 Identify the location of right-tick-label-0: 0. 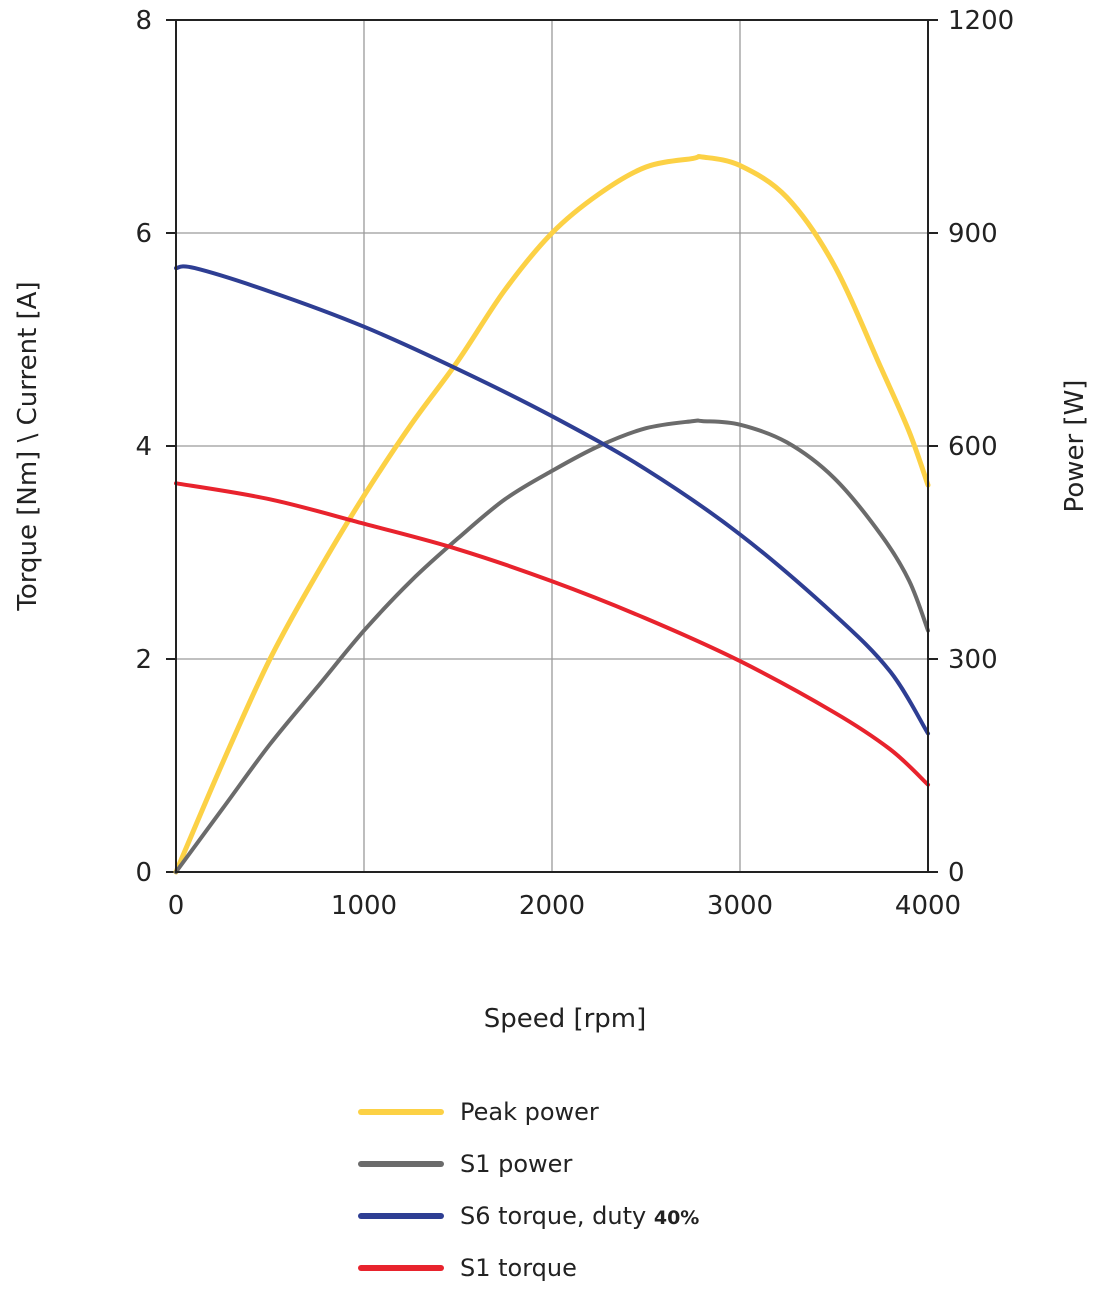
(956, 873).